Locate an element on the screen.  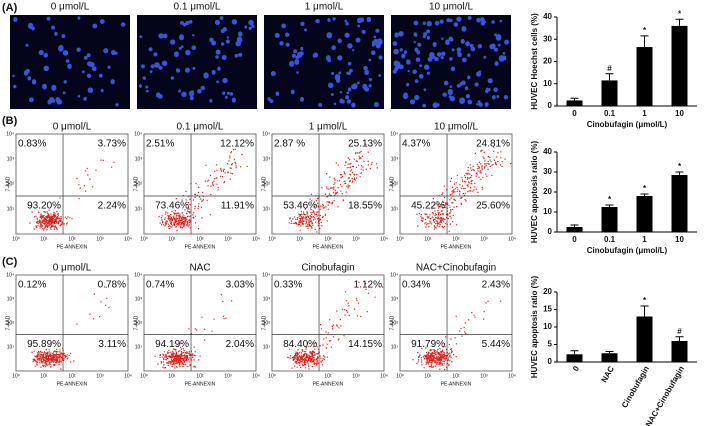
quadrant-value: 3.11% is located at coordinates (112, 344).